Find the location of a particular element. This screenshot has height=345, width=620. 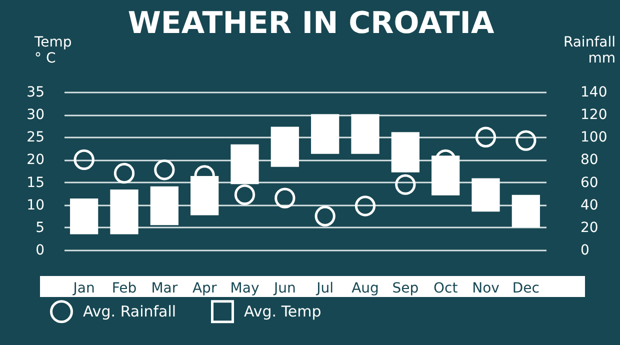

y2-tick-label: 0 is located at coordinates (585, 250).